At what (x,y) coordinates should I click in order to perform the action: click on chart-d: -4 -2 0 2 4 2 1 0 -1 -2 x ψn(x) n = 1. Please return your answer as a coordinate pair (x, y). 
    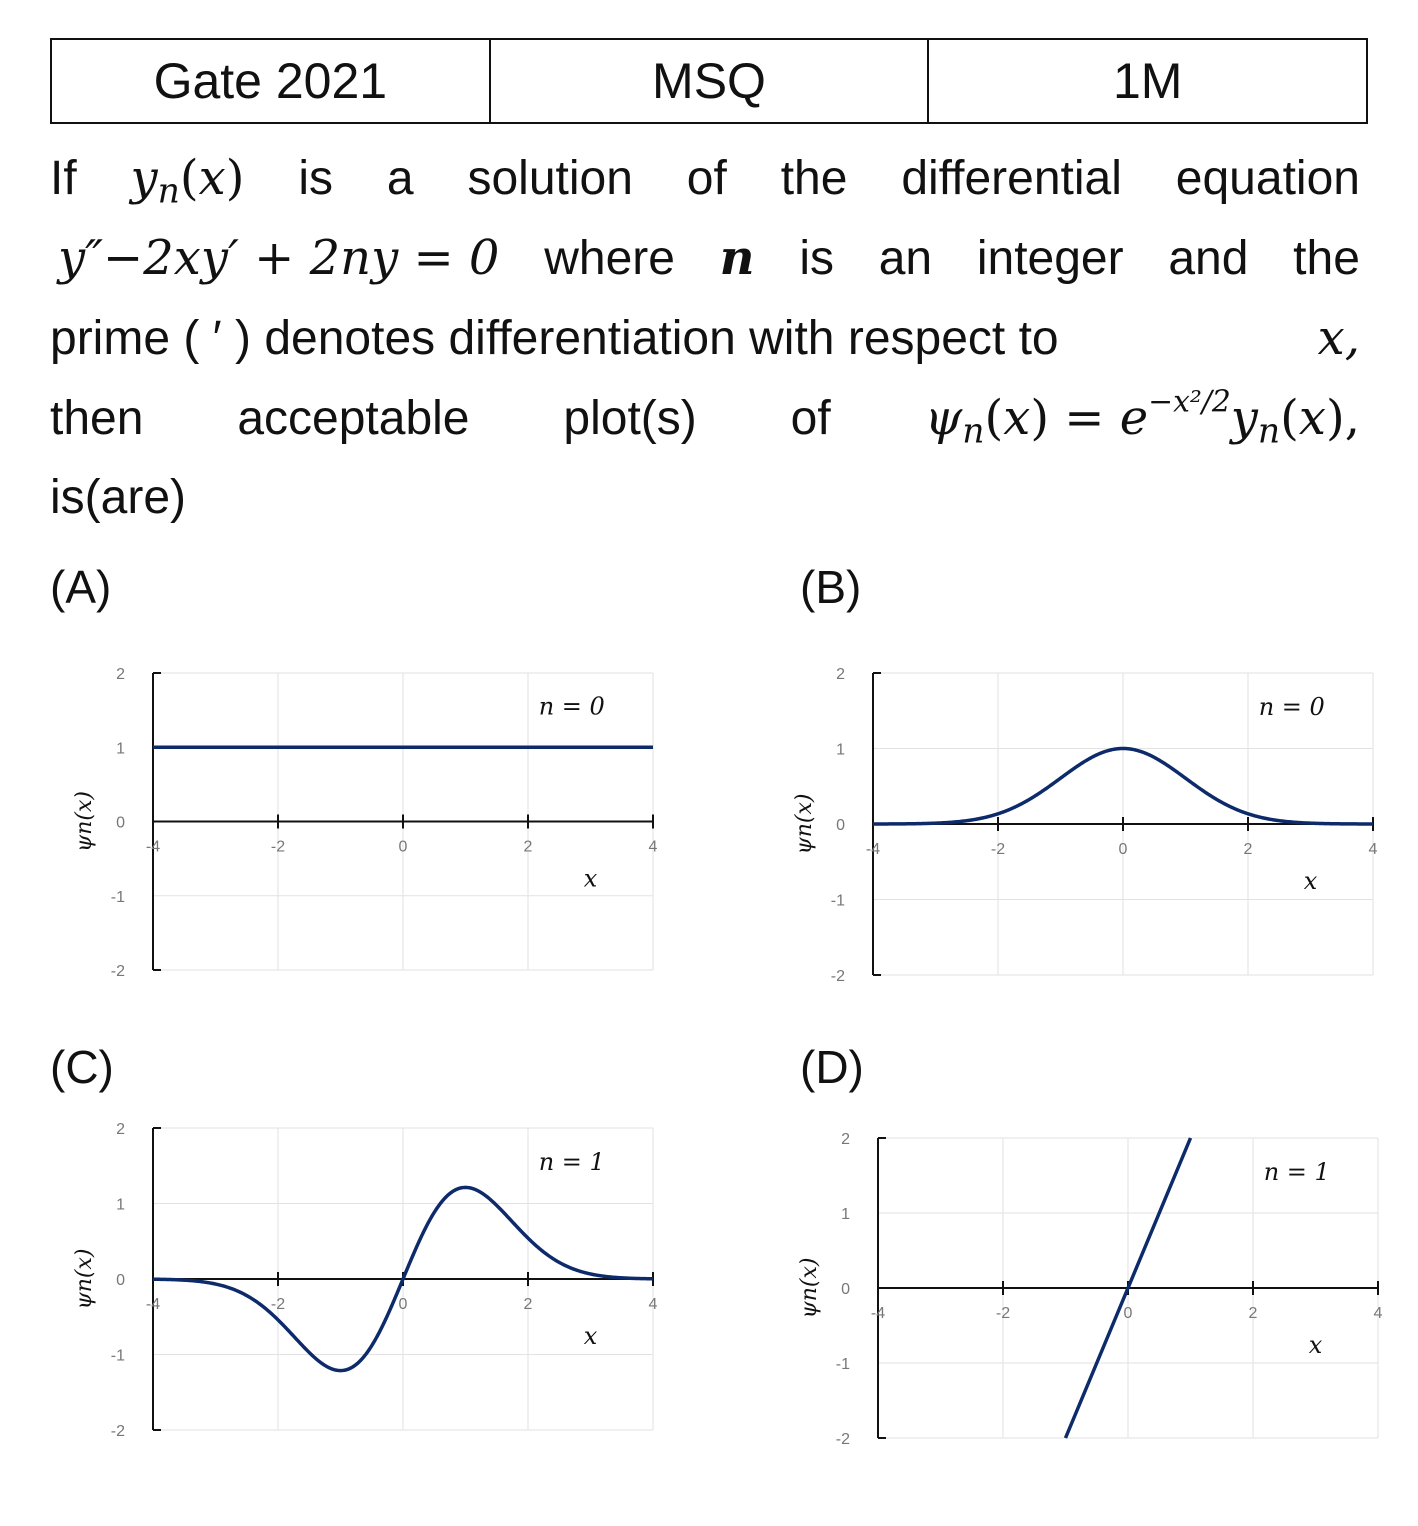
    Looking at the image, I should click on (1090, 1289).